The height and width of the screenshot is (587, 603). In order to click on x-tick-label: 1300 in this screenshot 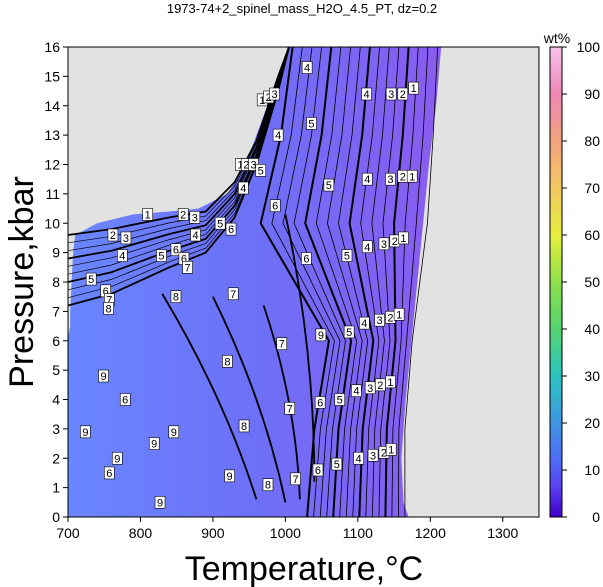, I will do `click(502, 533)`.